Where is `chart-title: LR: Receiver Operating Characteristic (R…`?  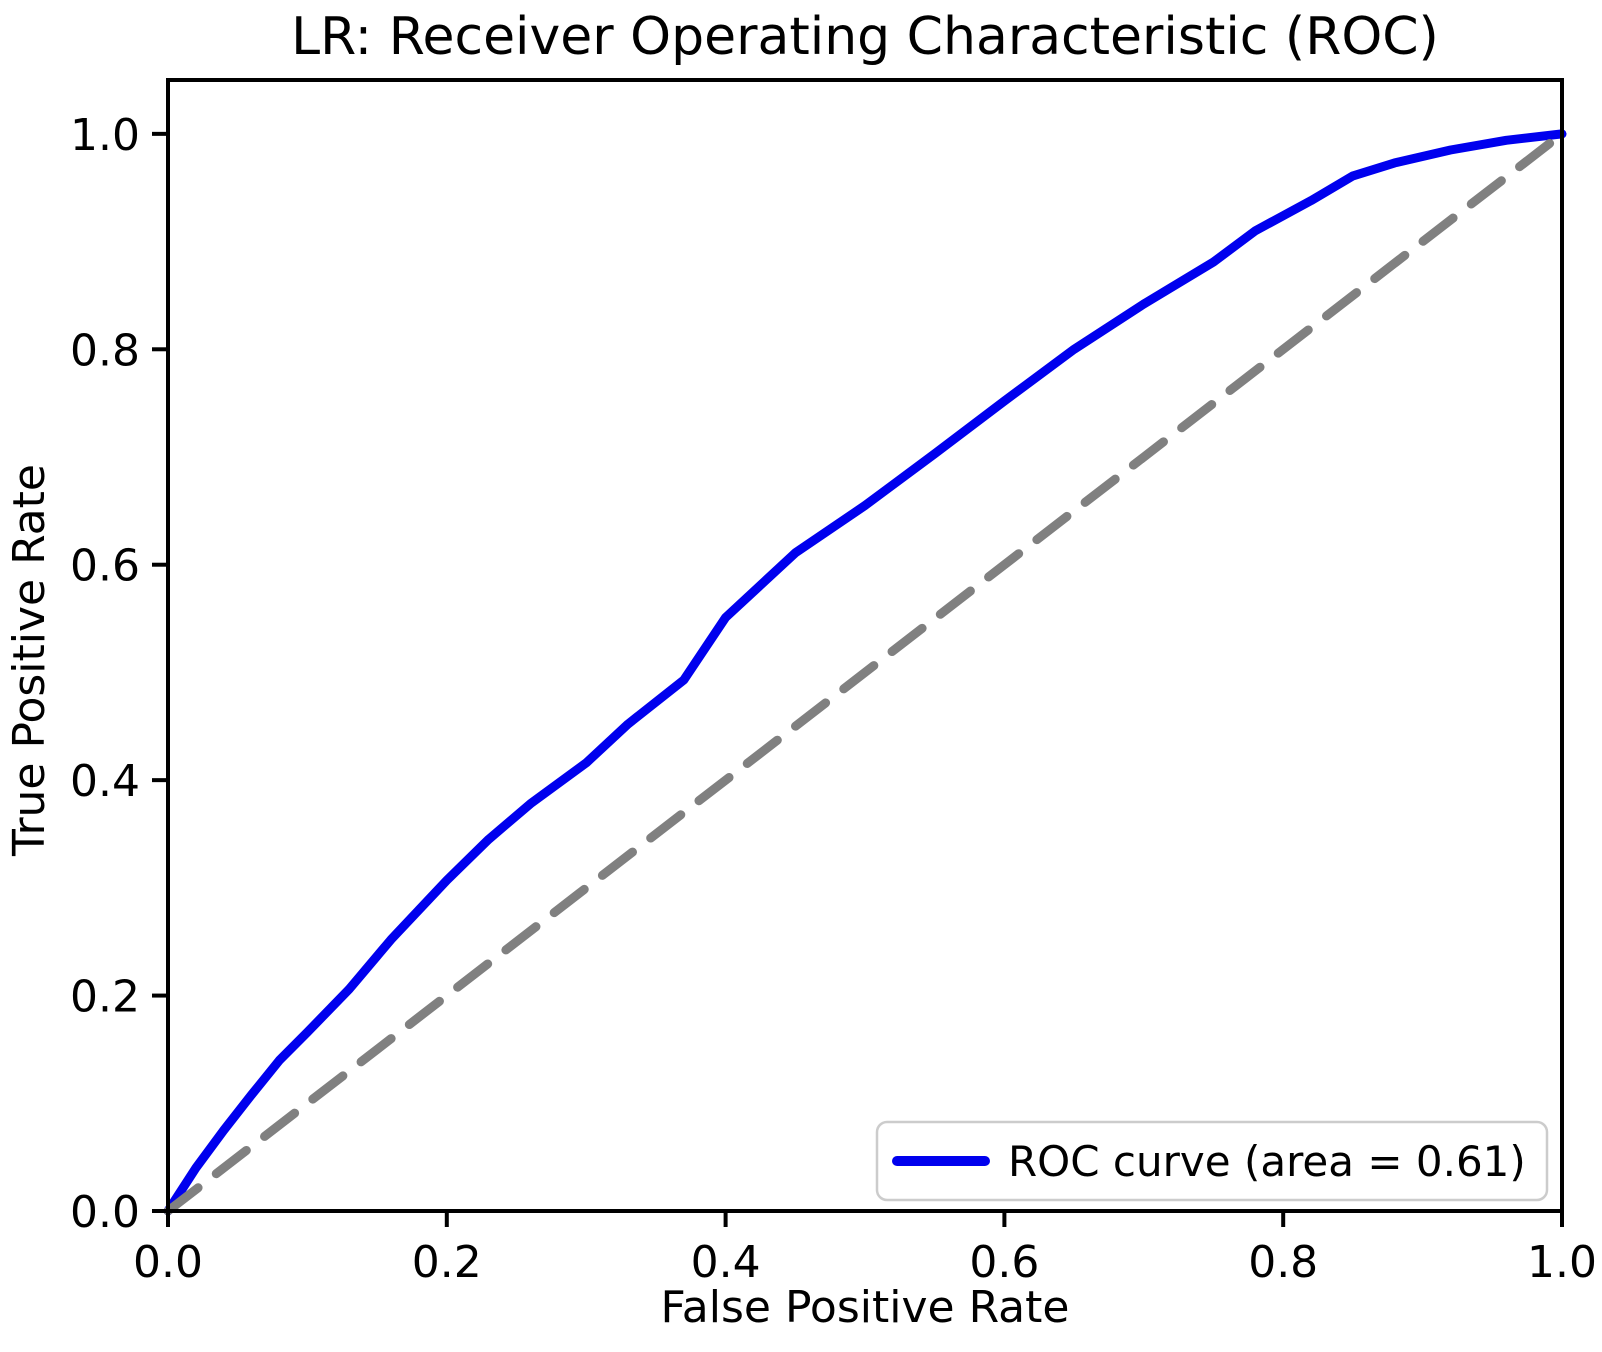 chart-title: LR: Receiver Operating Characteristic (R… is located at coordinates (865, 37).